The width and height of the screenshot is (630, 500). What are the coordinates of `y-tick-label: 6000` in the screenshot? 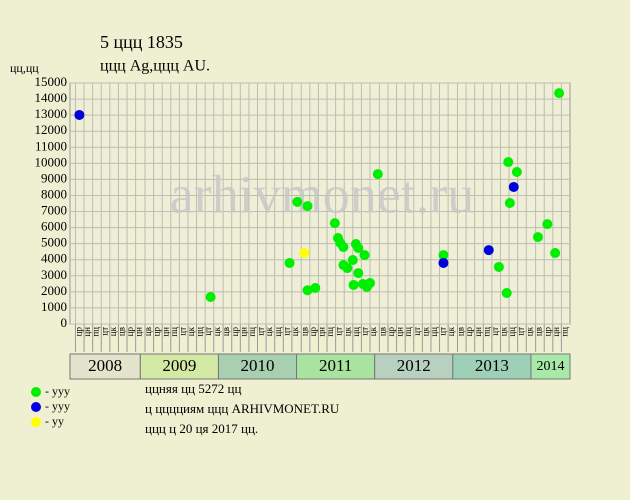 It's located at (54, 226).